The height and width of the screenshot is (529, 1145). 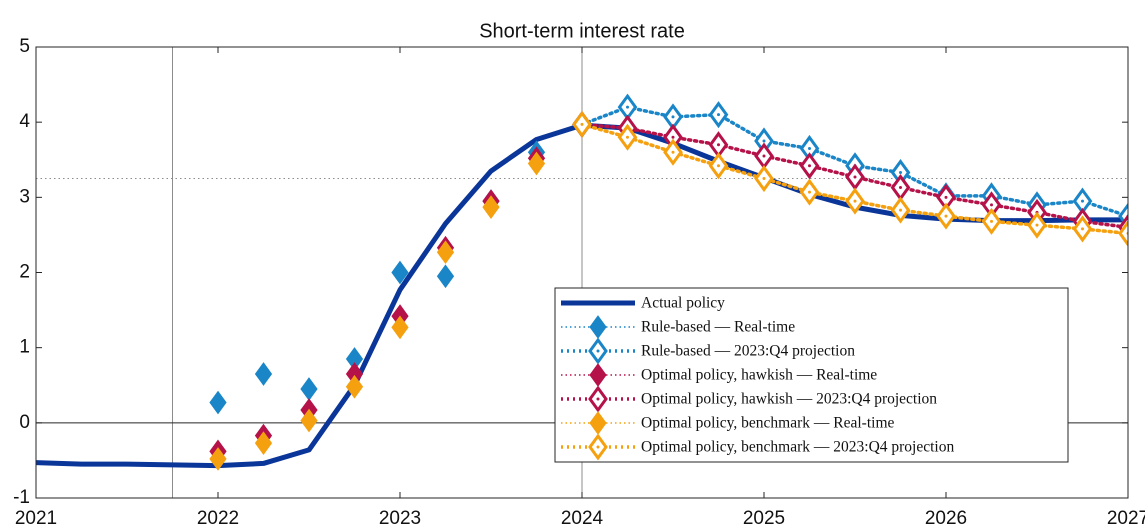 What do you see at coordinates (400, 518) in the screenshot?
I see `x-tick-label: 2023` at bounding box center [400, 518].